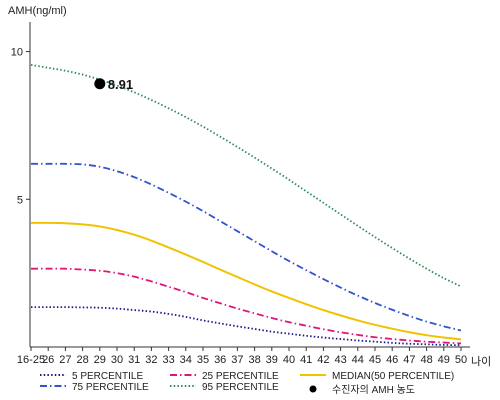 The height and width of the screenshot is (400, 500). Describe the element at coordinates (151, 360) in the screenshot. I see `x-tick-label: 32` at that location.